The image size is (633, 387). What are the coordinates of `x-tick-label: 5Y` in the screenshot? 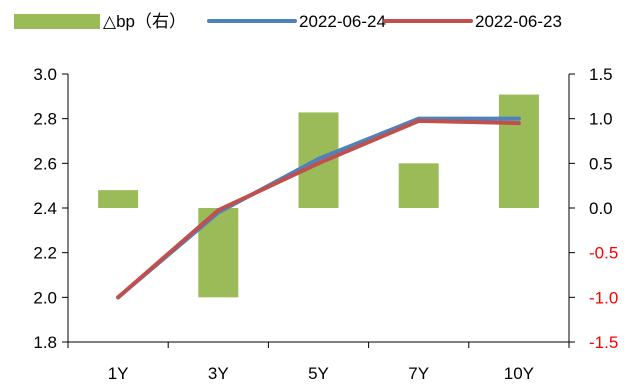 It's located at (318, 373).